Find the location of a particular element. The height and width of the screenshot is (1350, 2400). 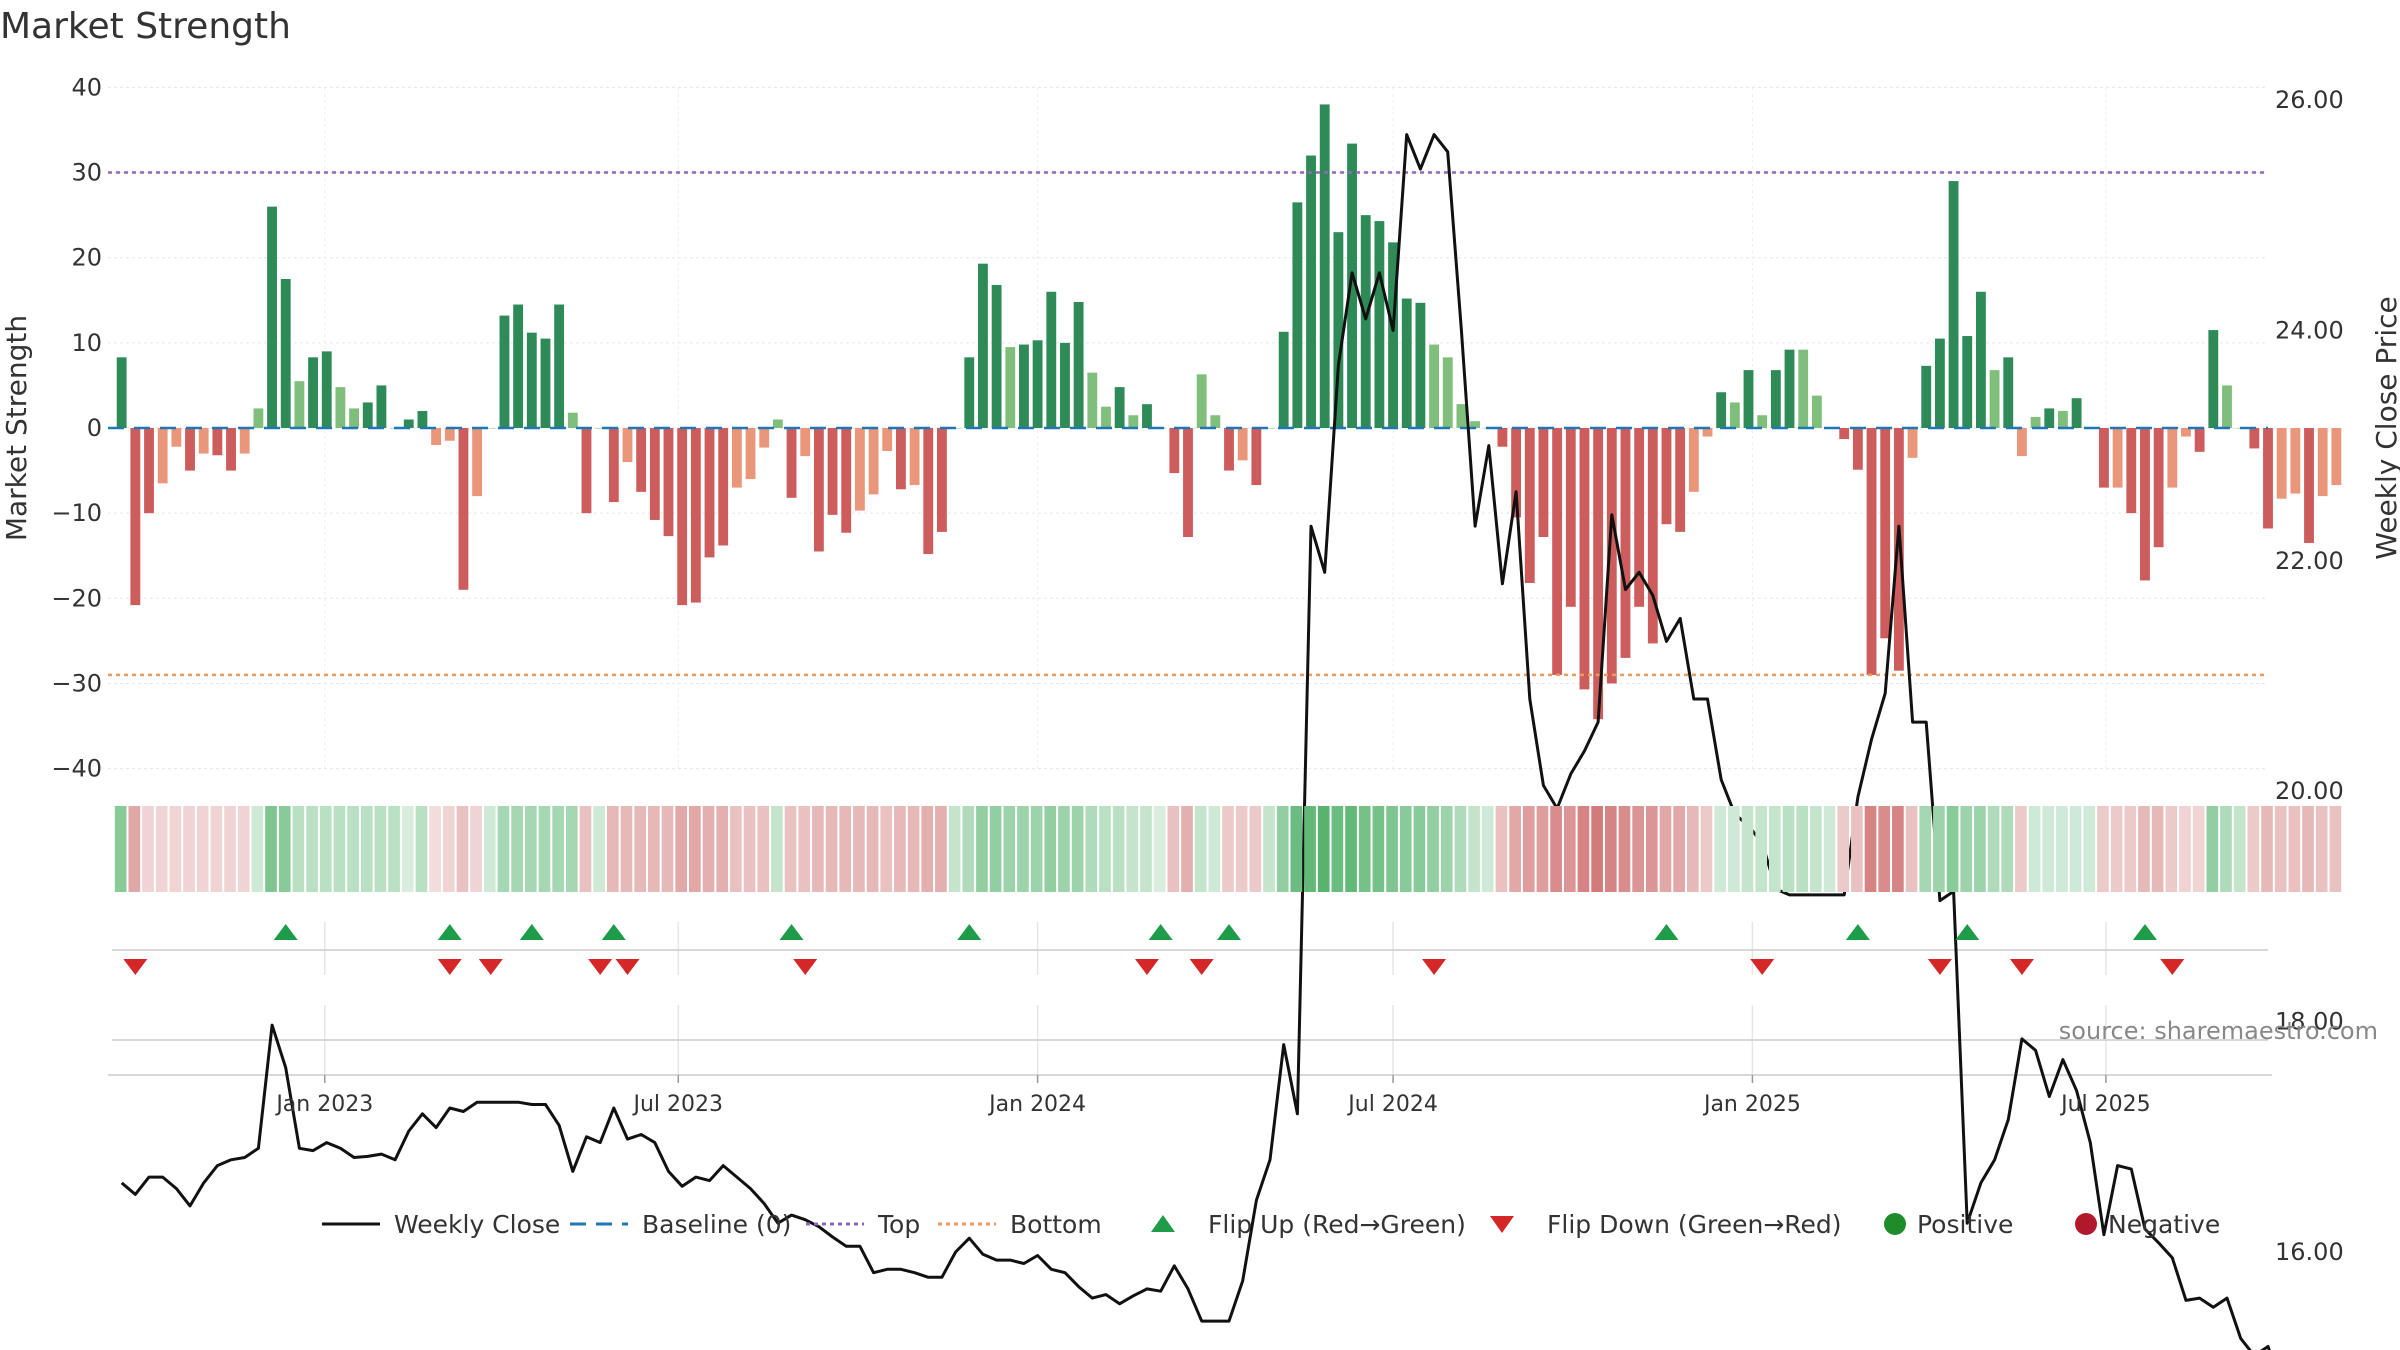

y-axis-left: 40 30 20 10 0 −10 −20 −30 −40 is located at coordinates (76, 427).